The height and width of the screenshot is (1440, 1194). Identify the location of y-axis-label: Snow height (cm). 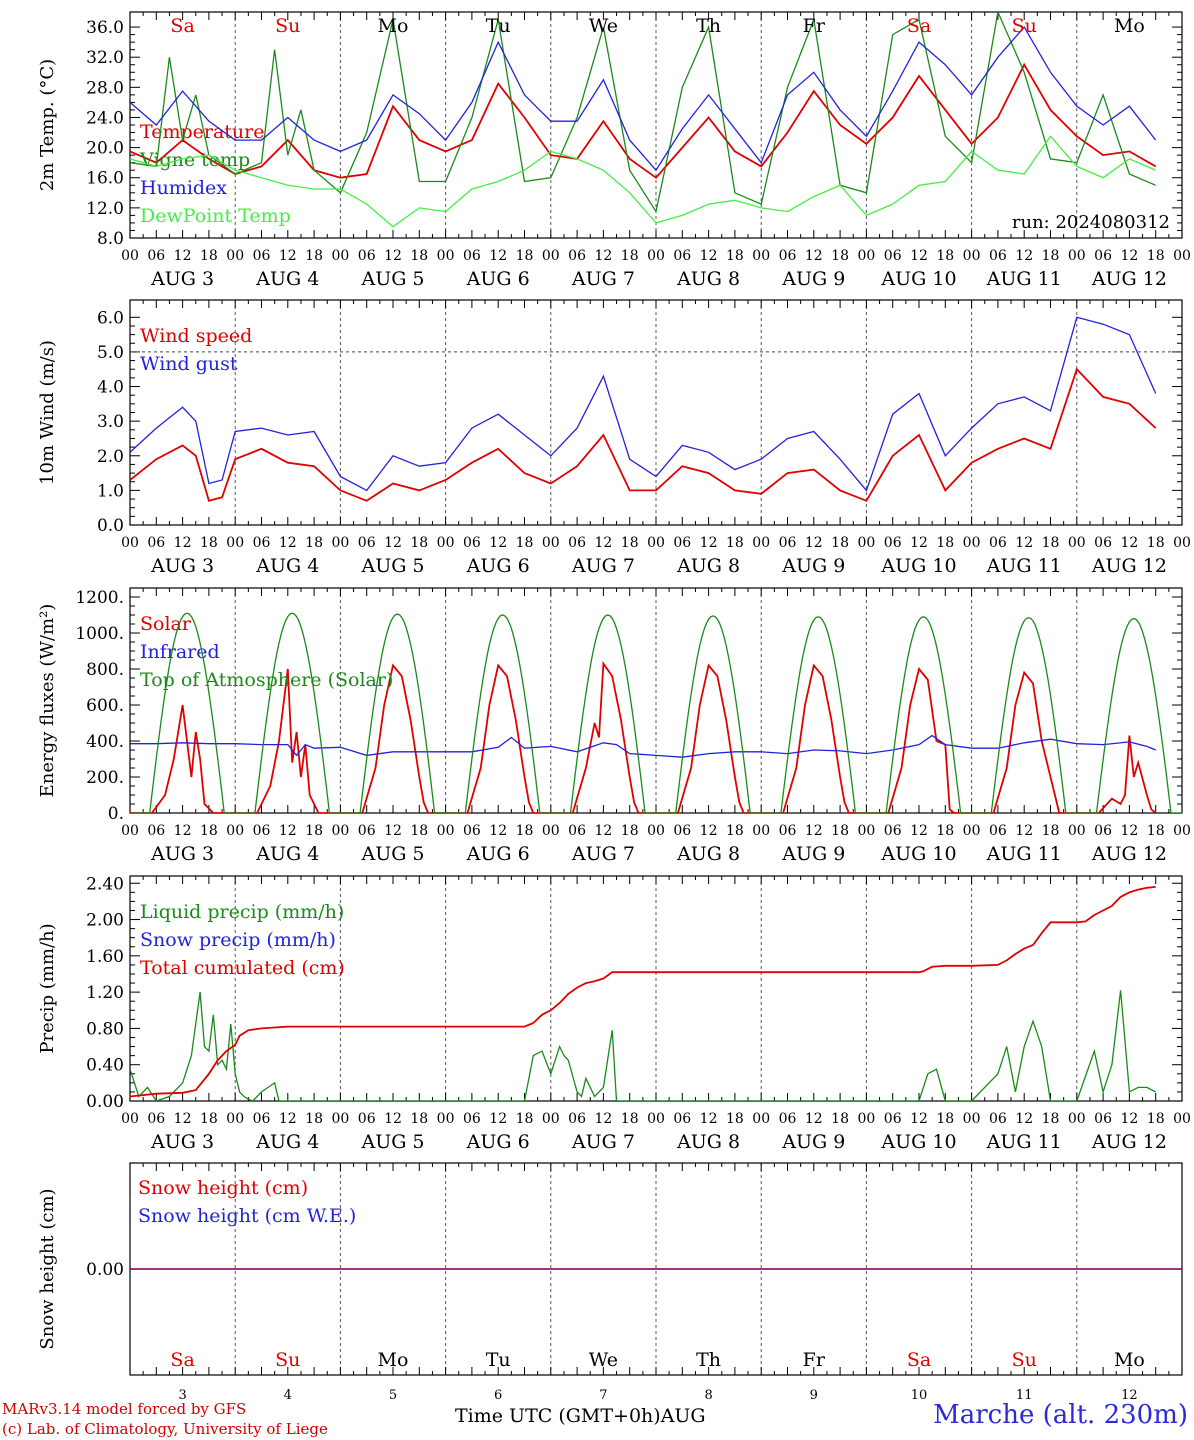
(47, 1268).